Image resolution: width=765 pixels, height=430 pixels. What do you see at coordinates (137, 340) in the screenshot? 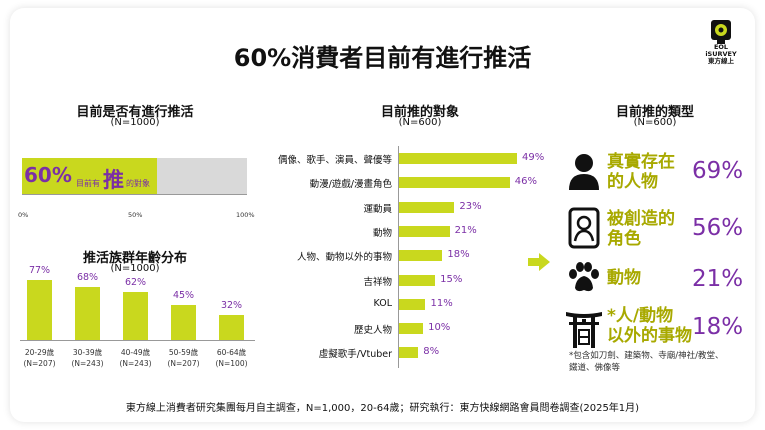
I see `age-axis` at bounding box center [137, 340].